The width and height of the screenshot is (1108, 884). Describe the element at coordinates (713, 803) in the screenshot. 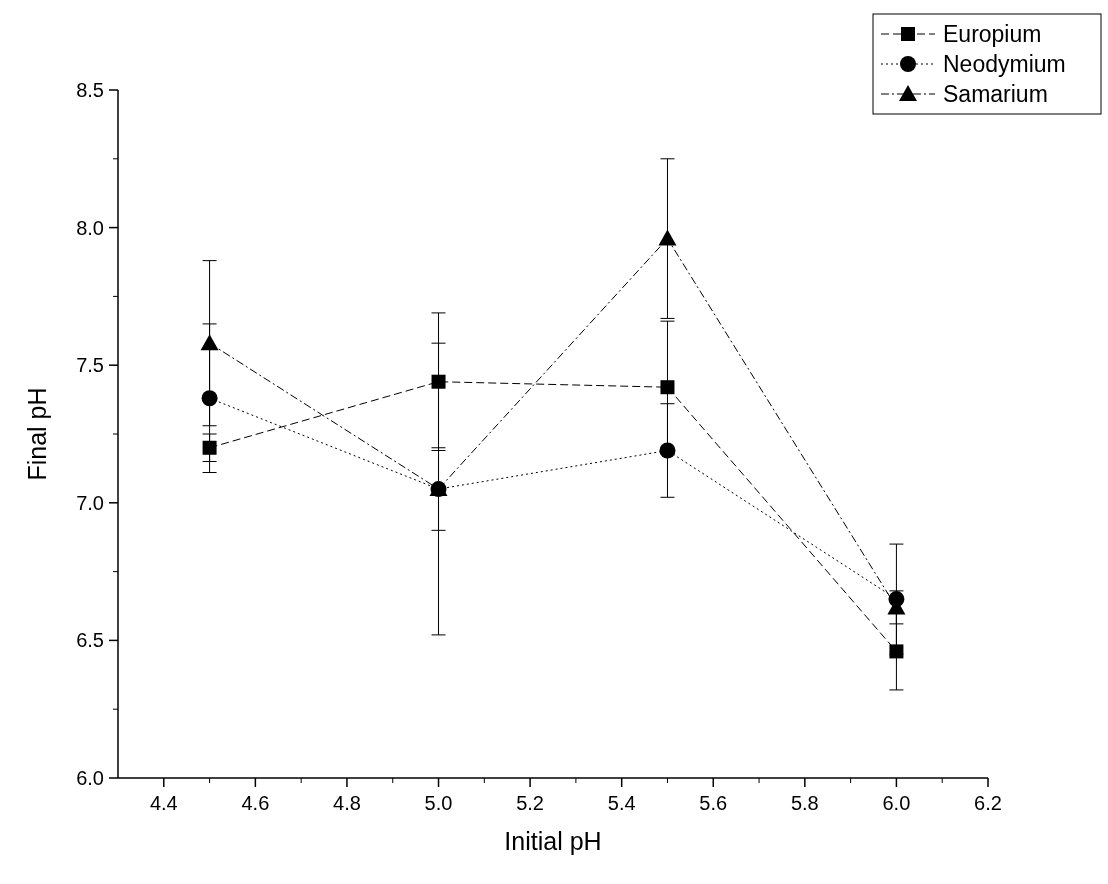

I see `x-tick-label: 5.6` at that location.